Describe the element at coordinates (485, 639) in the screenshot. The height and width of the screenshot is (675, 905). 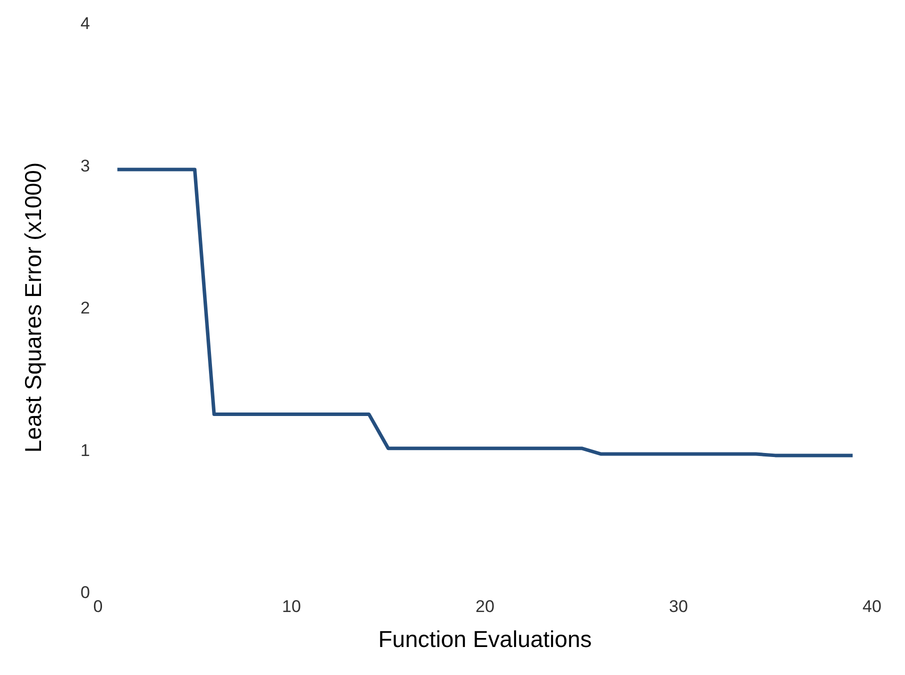
I see `x-axis-title: Function Evaluations` at that location.